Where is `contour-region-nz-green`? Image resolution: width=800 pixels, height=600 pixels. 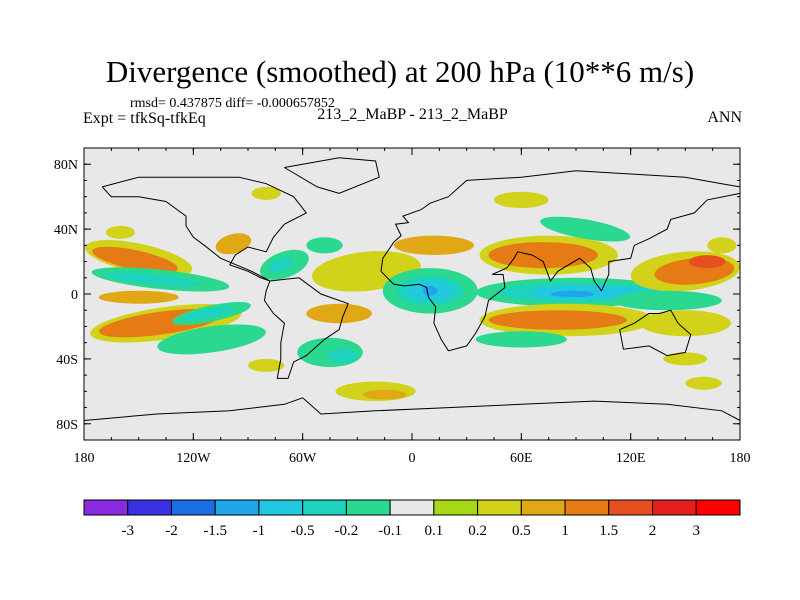
contour-region-nz-green is located at coordinates (685, 359).